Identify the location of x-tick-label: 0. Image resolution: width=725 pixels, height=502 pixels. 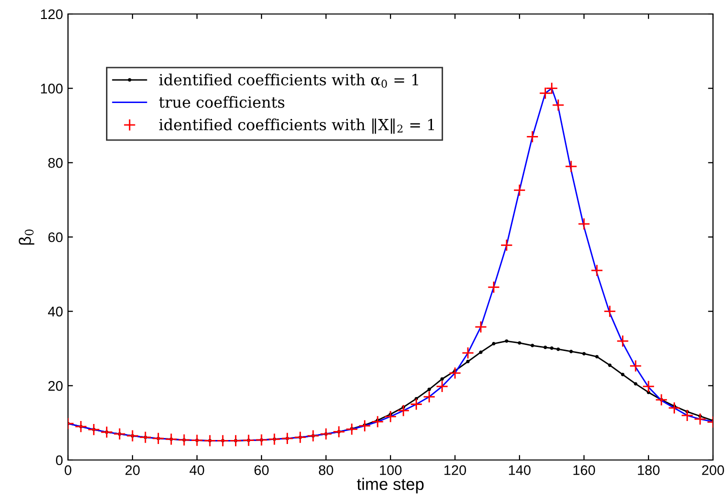
(68, 470).